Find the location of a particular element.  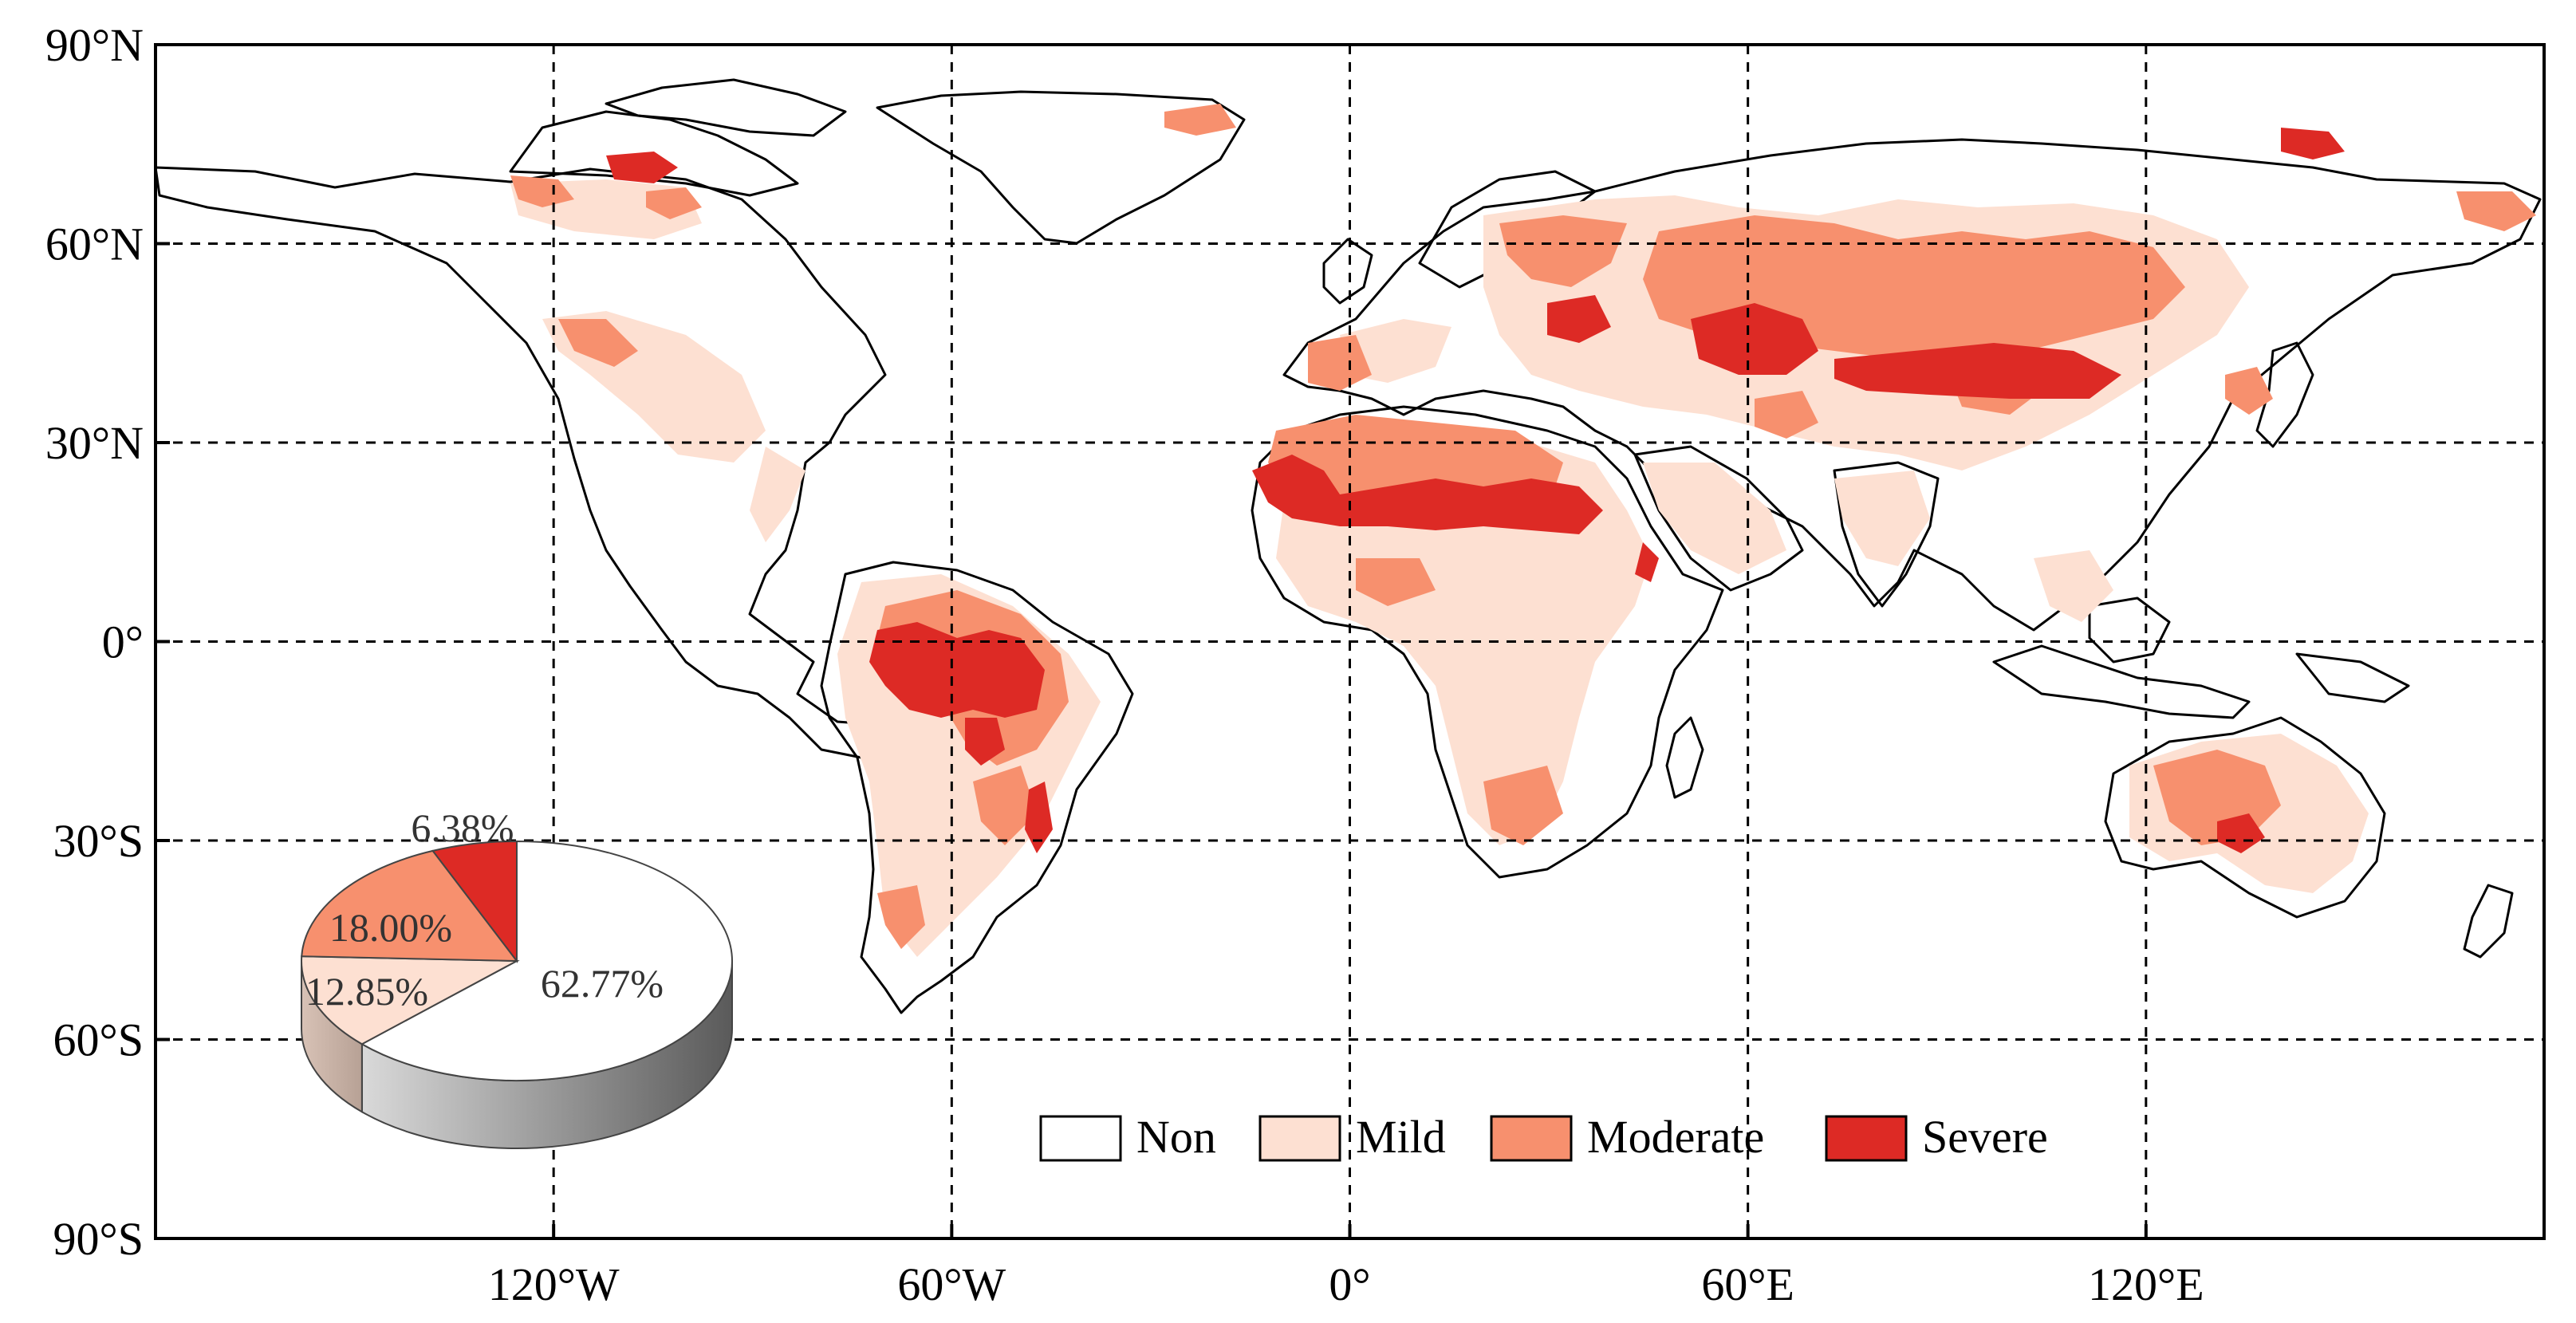

lon-label: 120°W is located at coordinates (554, 1284).